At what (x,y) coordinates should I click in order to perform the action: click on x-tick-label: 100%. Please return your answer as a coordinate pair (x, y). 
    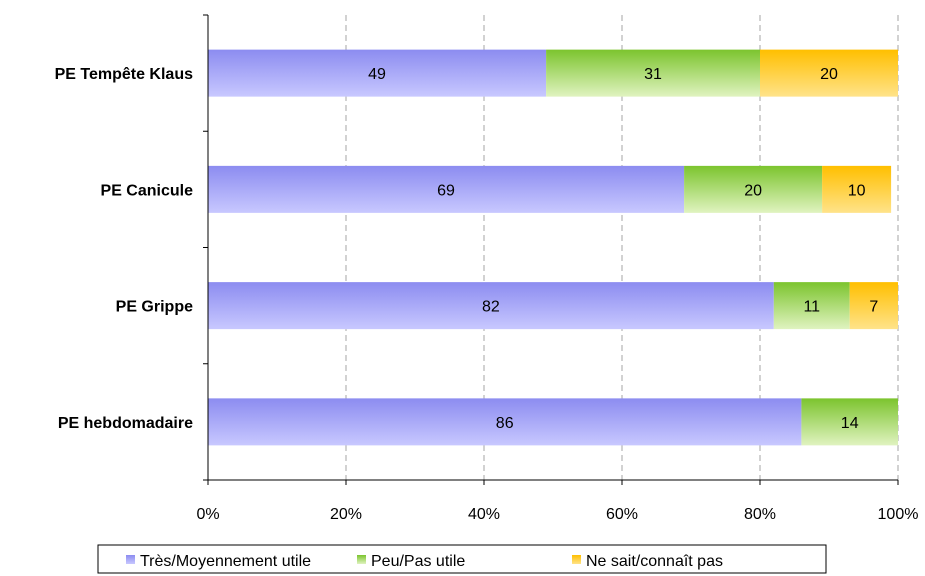
    Looking at the image, I should click on (898, 514).